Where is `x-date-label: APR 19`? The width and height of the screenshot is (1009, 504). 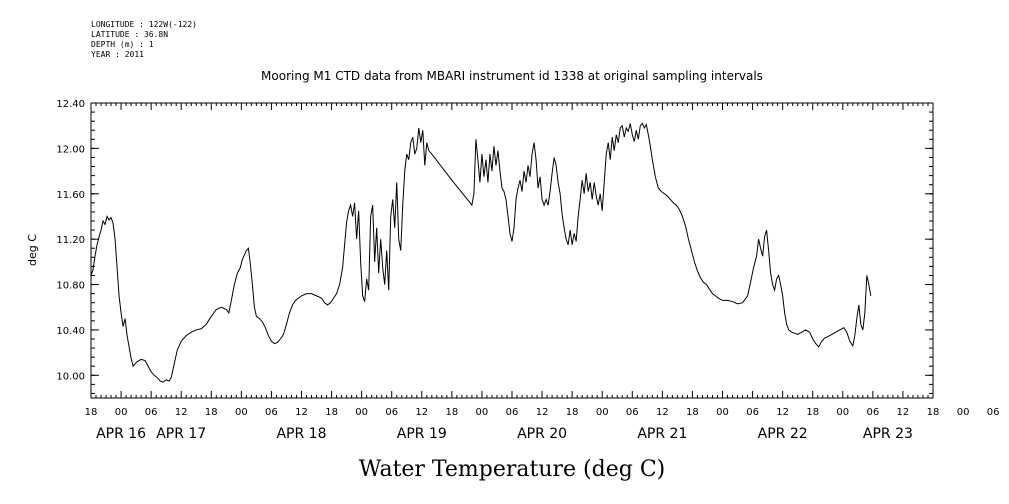
x-date-label: APR 19 is located at coordinates (422, 434).